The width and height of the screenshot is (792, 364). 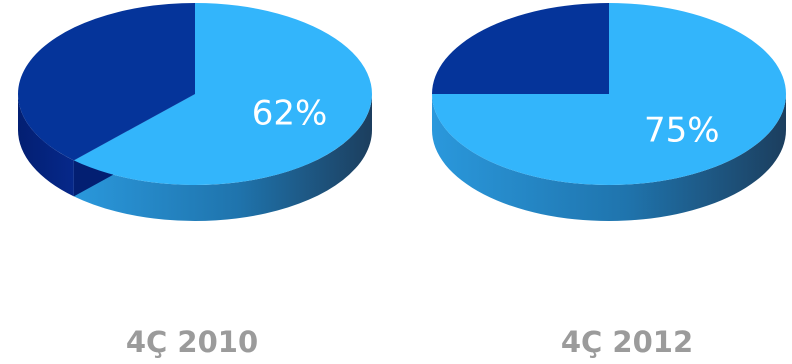 I want to click on pie-percent-label: 75%, so click(x=682, y=130).